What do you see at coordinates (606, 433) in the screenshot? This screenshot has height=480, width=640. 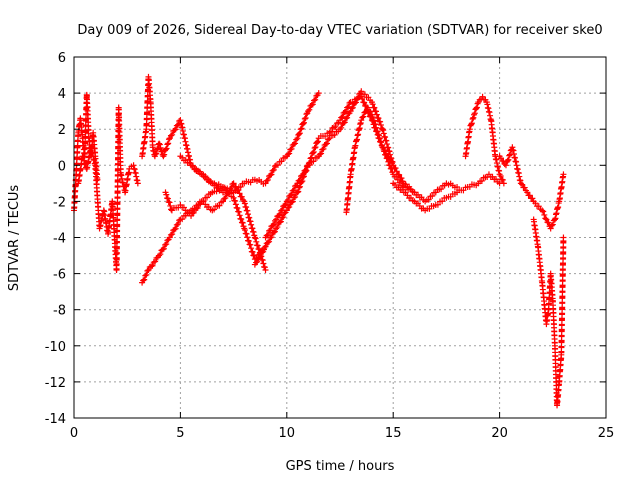 I see `x-tick-label: 25` at bounding box center [606, 433].